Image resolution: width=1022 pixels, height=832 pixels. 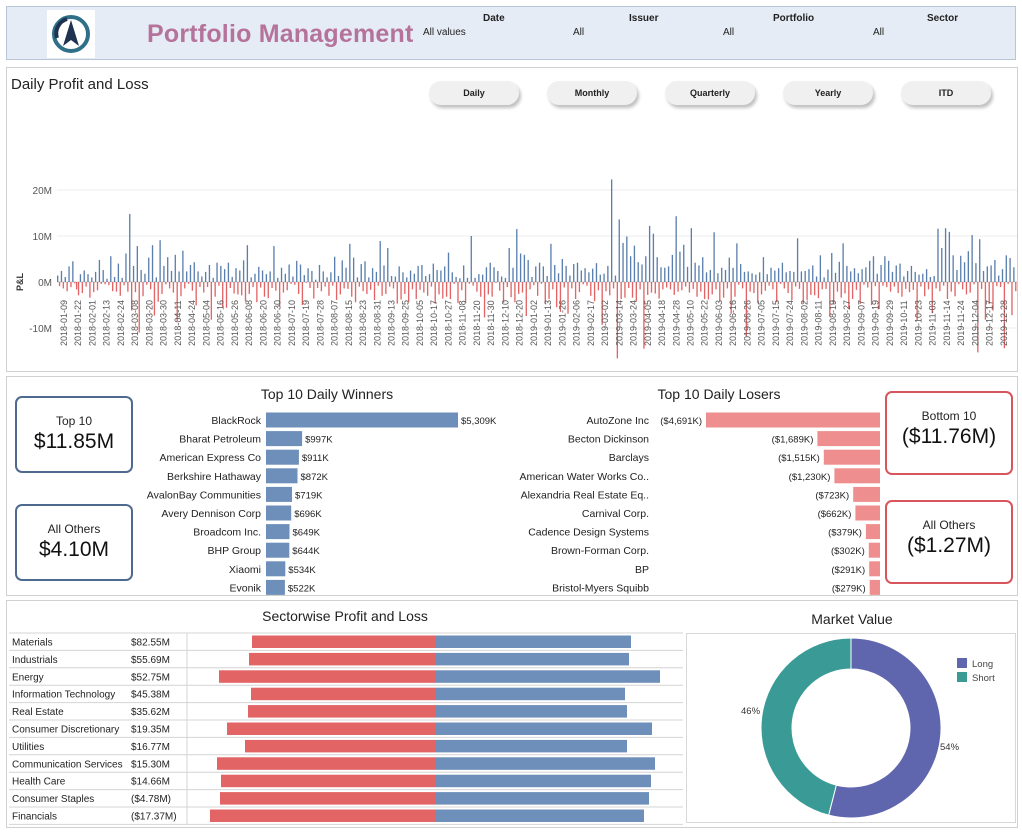 What do you see at coordinates (619, 323) in the screenshot?
I see `x-tick-label: 2019-03-14` at bounding box center [619, 323].